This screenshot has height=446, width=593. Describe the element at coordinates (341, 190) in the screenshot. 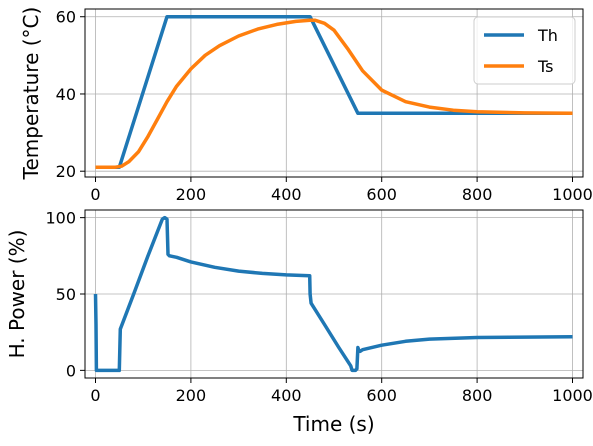

I see `temperature-x-ticks: 0 200 400 600 800 1000` at that location.